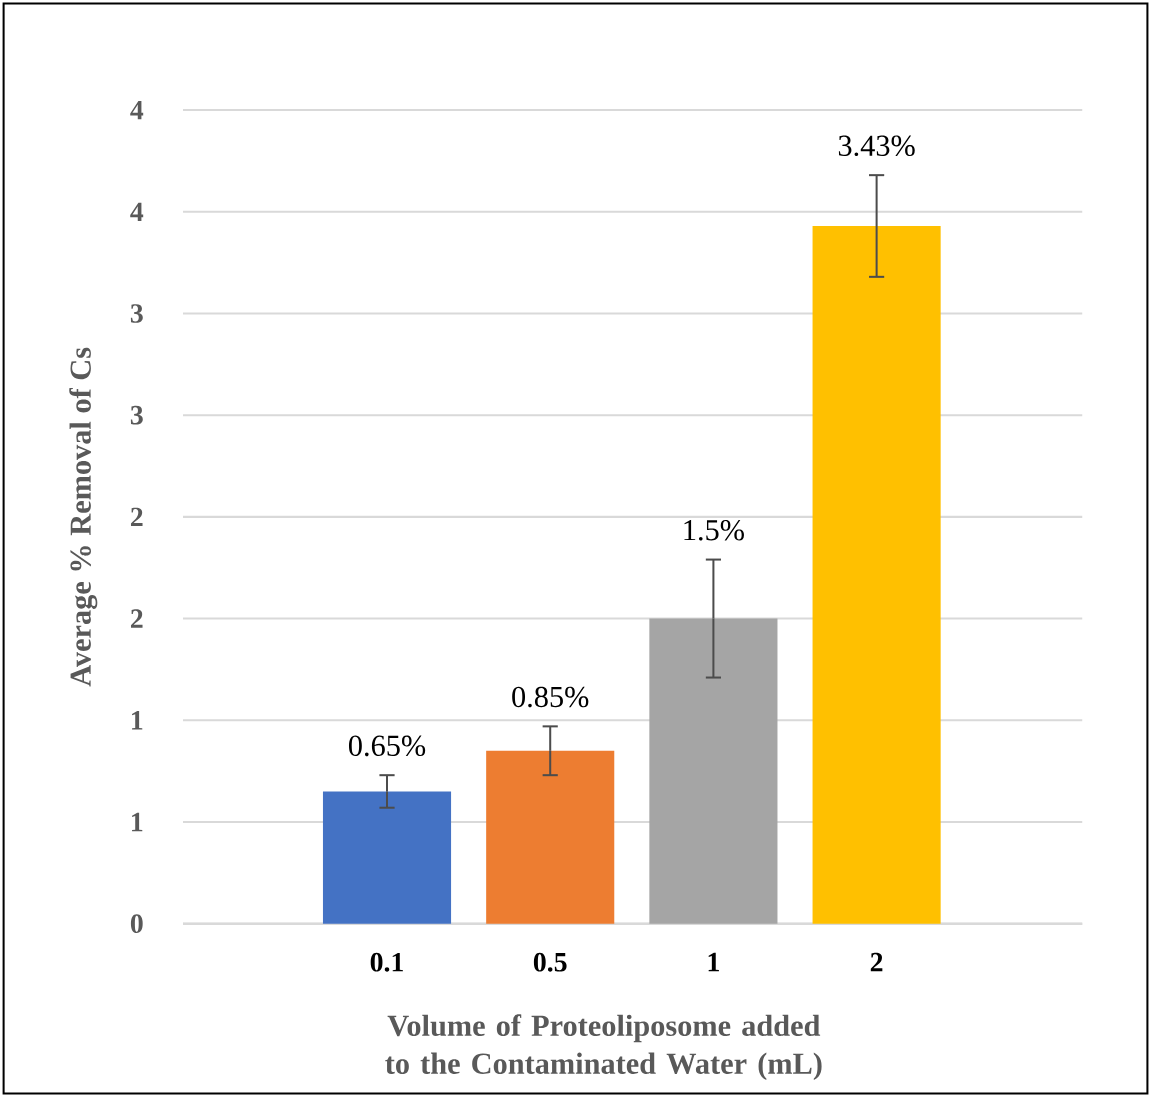 The height and width of the screenshot is (1097, 1151). What do you see at coordinates (876, 146) in the screenshot?
I see `data-label: 3.43%` at bounding box center [876, 146].